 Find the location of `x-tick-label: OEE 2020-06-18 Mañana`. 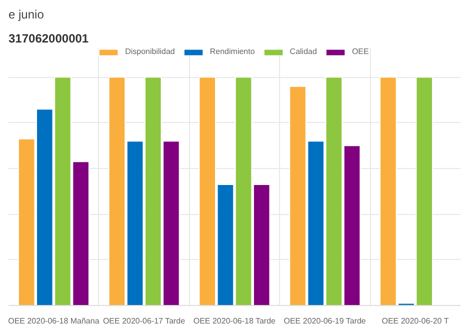

x-tick-label: OEE 2020-06-18 Mañana is located at coordinates (54, 321).